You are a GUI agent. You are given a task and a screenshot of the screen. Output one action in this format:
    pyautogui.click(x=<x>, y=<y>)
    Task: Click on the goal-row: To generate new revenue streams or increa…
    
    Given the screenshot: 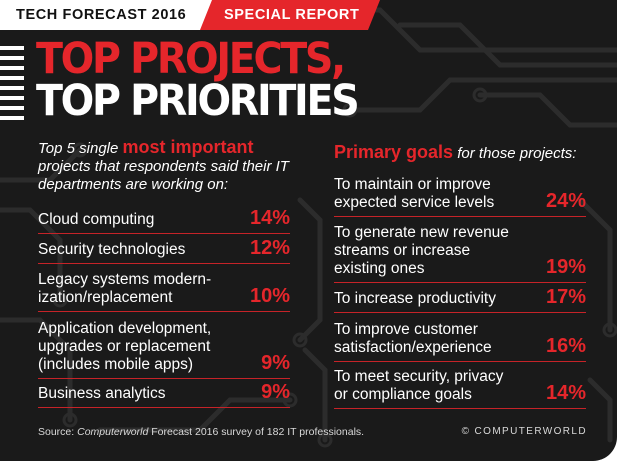 What is the action you would take?
    pyautogui.click(x=460, y=253)
    